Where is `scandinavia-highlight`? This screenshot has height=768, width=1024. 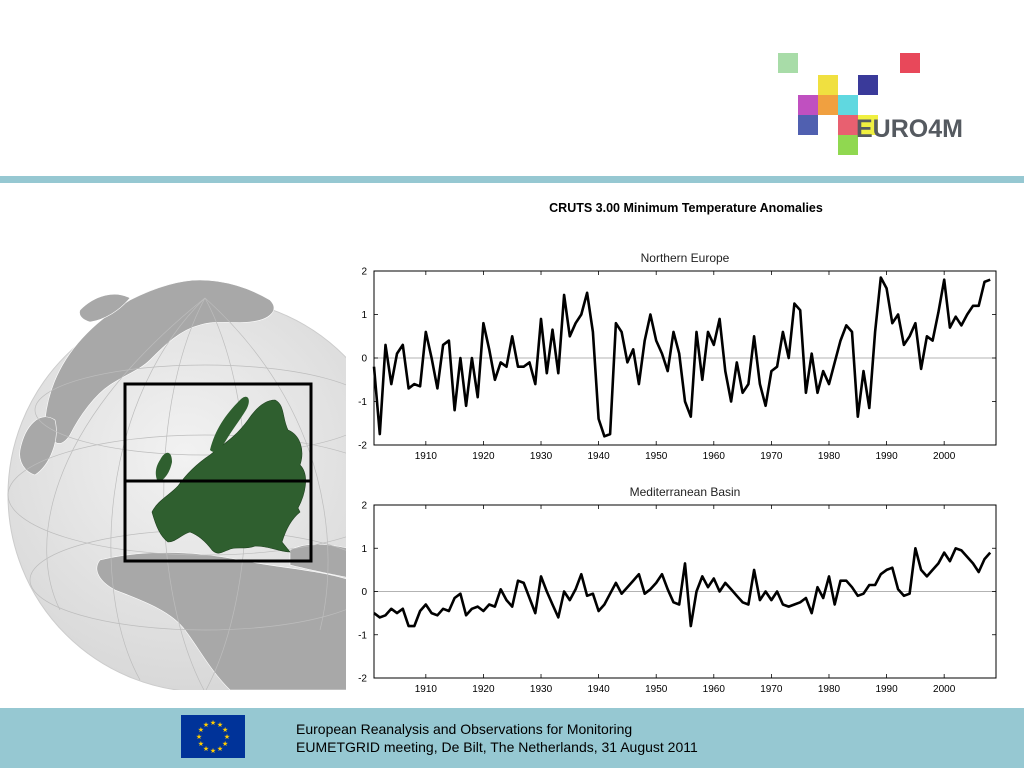 scandinavia-highlight is located at coordinates (229, 424).